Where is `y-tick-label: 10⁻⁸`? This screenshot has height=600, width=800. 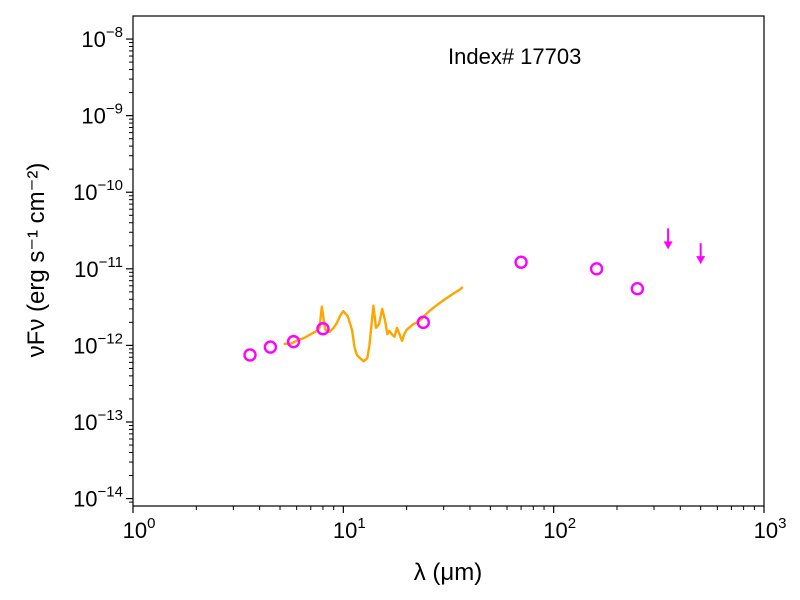 y-tick-label: 10⁻⁸ is located at coordinates (102, 38).